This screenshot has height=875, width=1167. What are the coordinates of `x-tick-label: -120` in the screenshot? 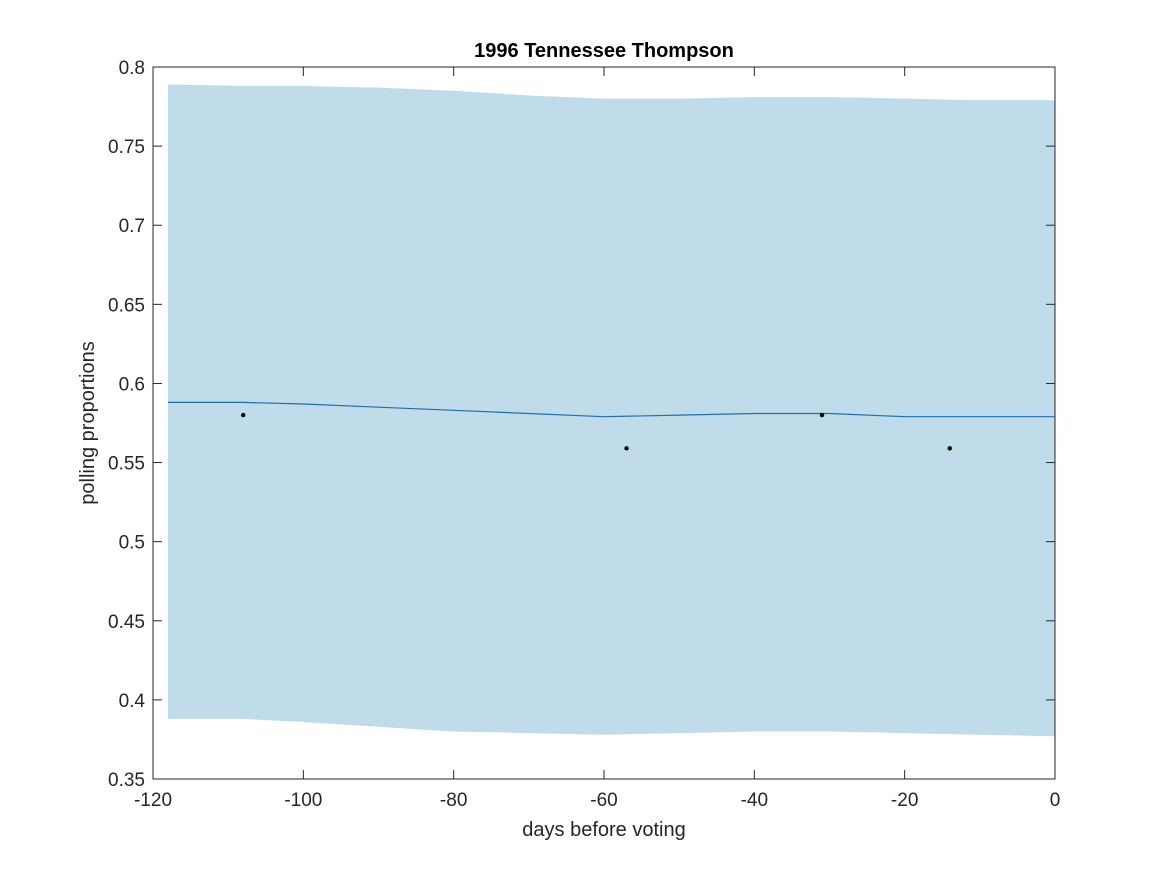 It's located at (153, 800).